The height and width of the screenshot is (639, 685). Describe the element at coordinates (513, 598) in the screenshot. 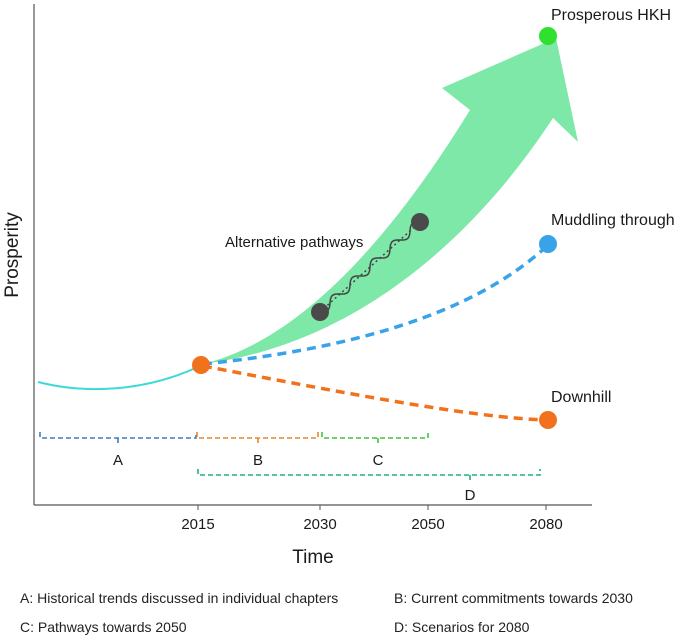

I see `legend-b: B: Current commitments towards 2030` at that location.